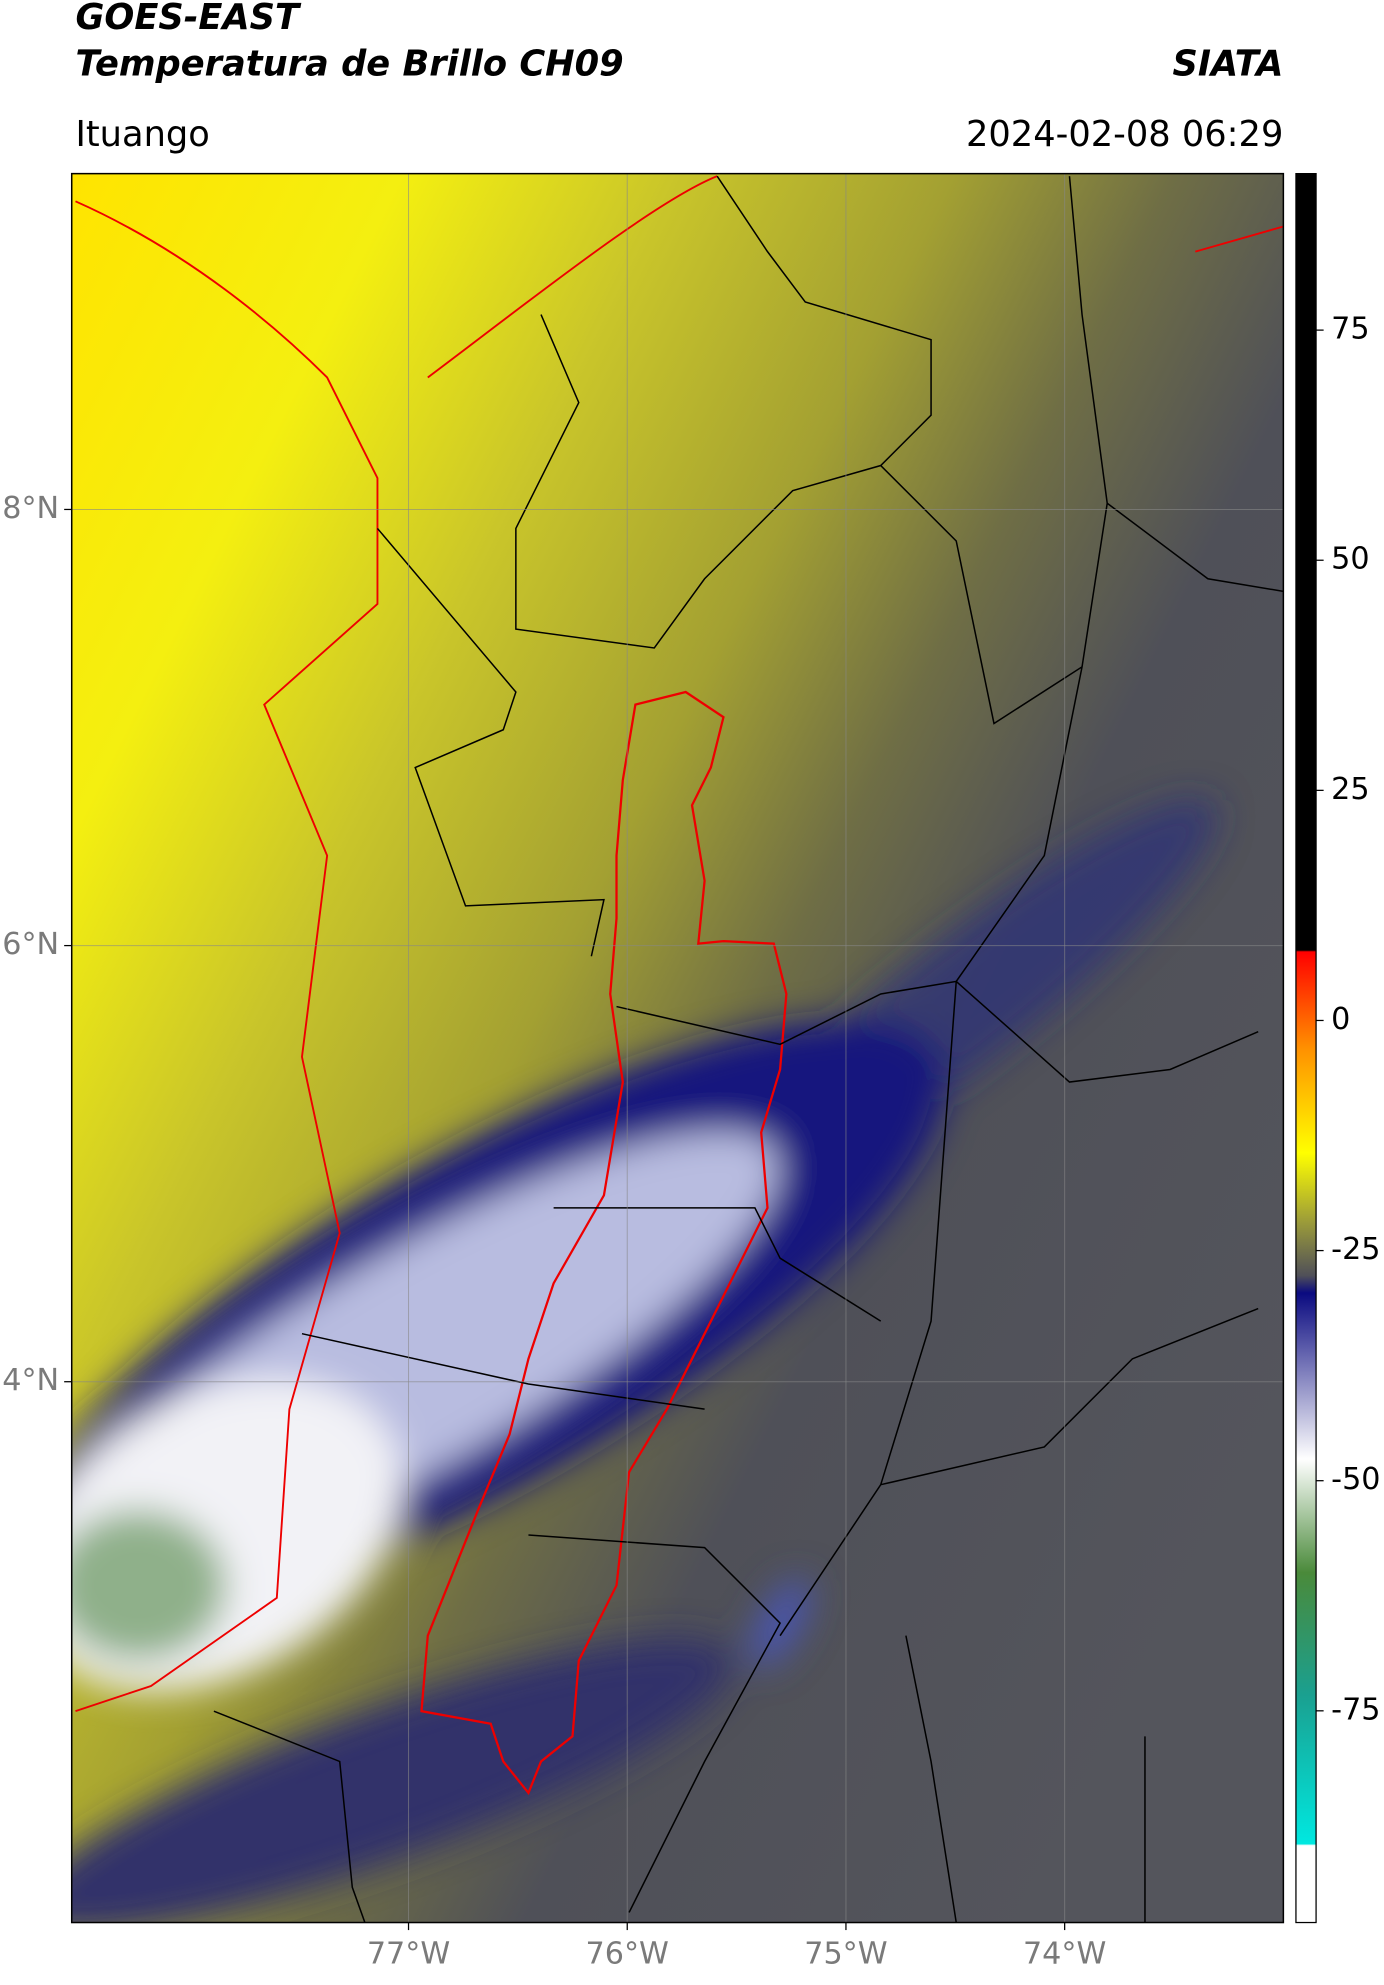 This screenshot has width=1384, height=1985. I want to click on y-tick-label: 4°N, so click(30, 1380).